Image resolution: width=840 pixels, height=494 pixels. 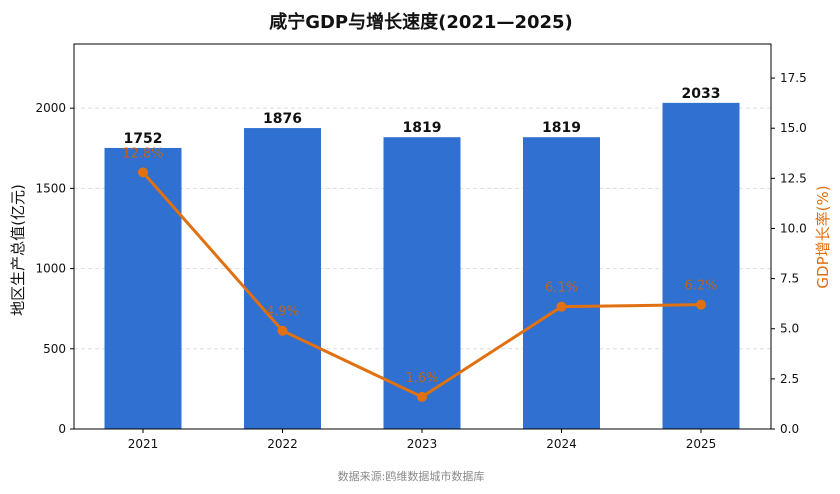 I want to click on growth-value-label: 12.8%, so click(x=142, y=153).